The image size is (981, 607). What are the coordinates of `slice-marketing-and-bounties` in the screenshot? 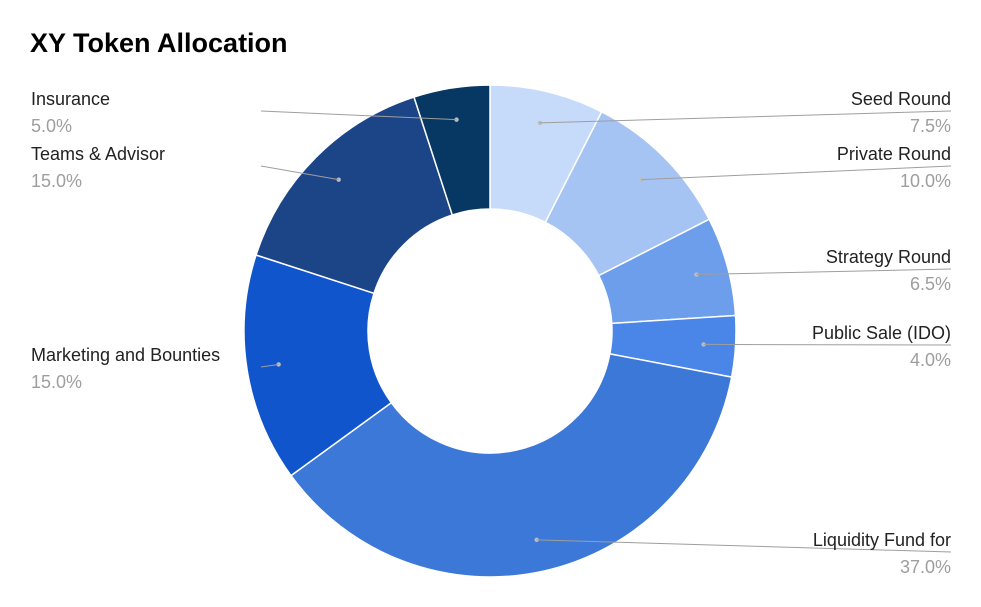 It's located at (318, 365).